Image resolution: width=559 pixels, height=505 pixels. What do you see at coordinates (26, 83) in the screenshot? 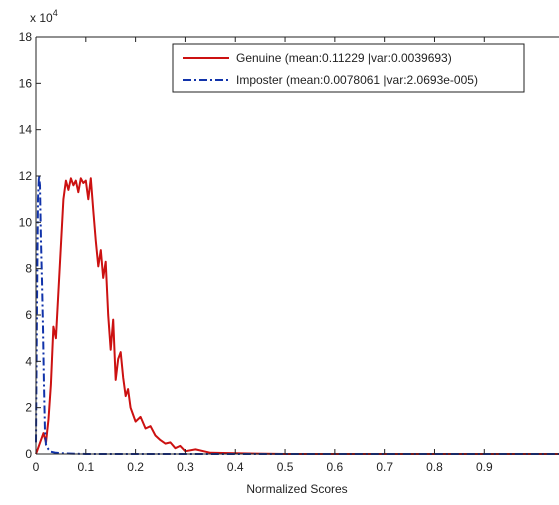
I see `y-tick-label: 16` at bounding box center [26, 83].